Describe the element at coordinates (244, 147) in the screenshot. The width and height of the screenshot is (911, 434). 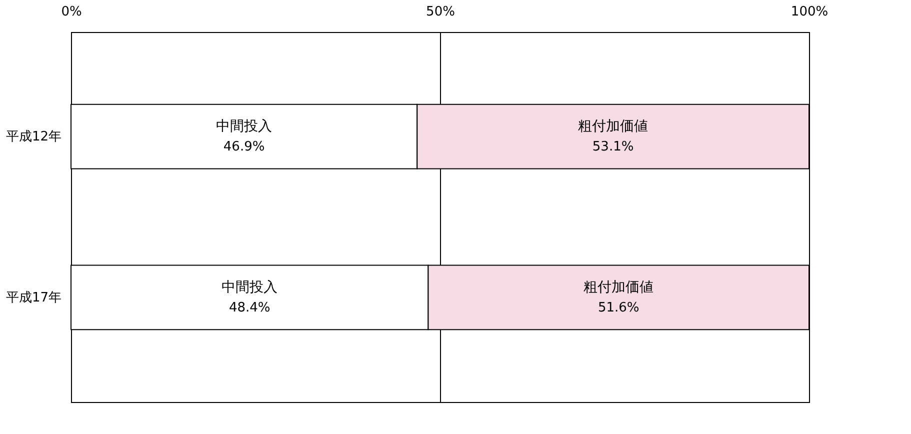
I see `data-label: 46.9%` at that location.